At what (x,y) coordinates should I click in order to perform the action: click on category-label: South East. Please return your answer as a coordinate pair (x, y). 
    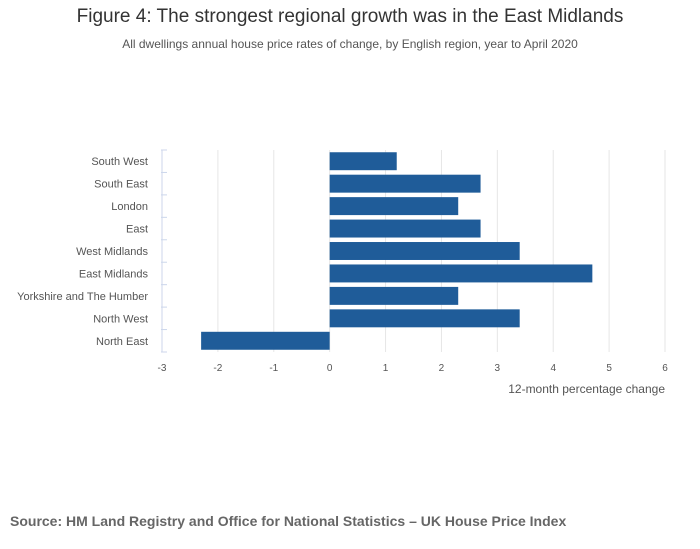
    Looking at the image, I should click on (121, 185).